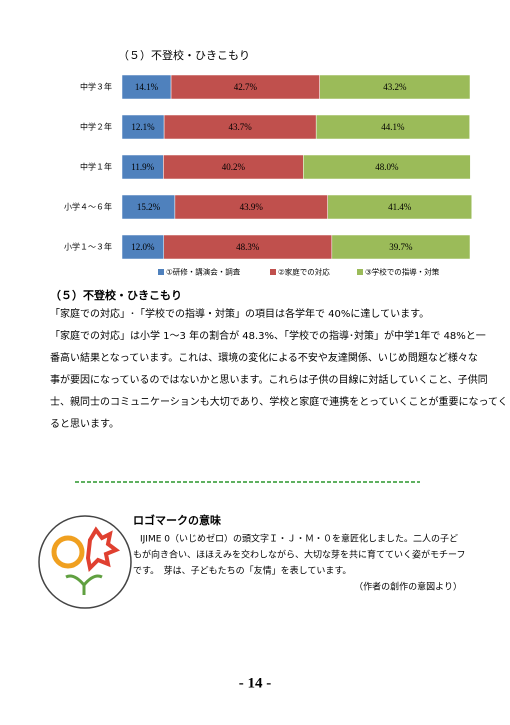 The width and height of the screenshot is (510, 725). Describe the element at coordinates (84, 424) in the screenshot. I see `body-line: ると思います。` at that location.